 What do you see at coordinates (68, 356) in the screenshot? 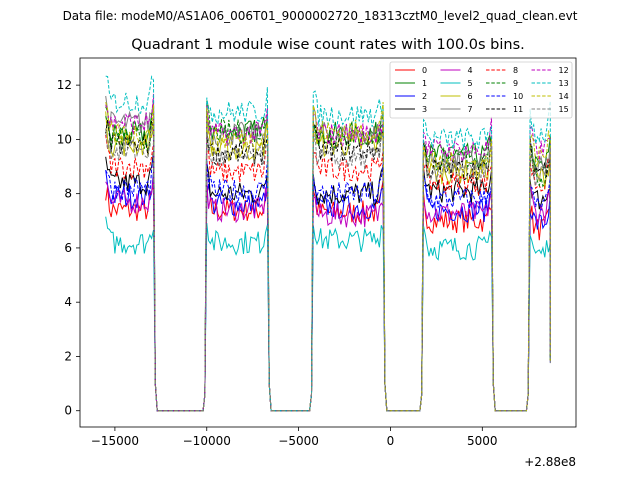
I see `y-tick-label: 2` at bounding box center [68, 356].